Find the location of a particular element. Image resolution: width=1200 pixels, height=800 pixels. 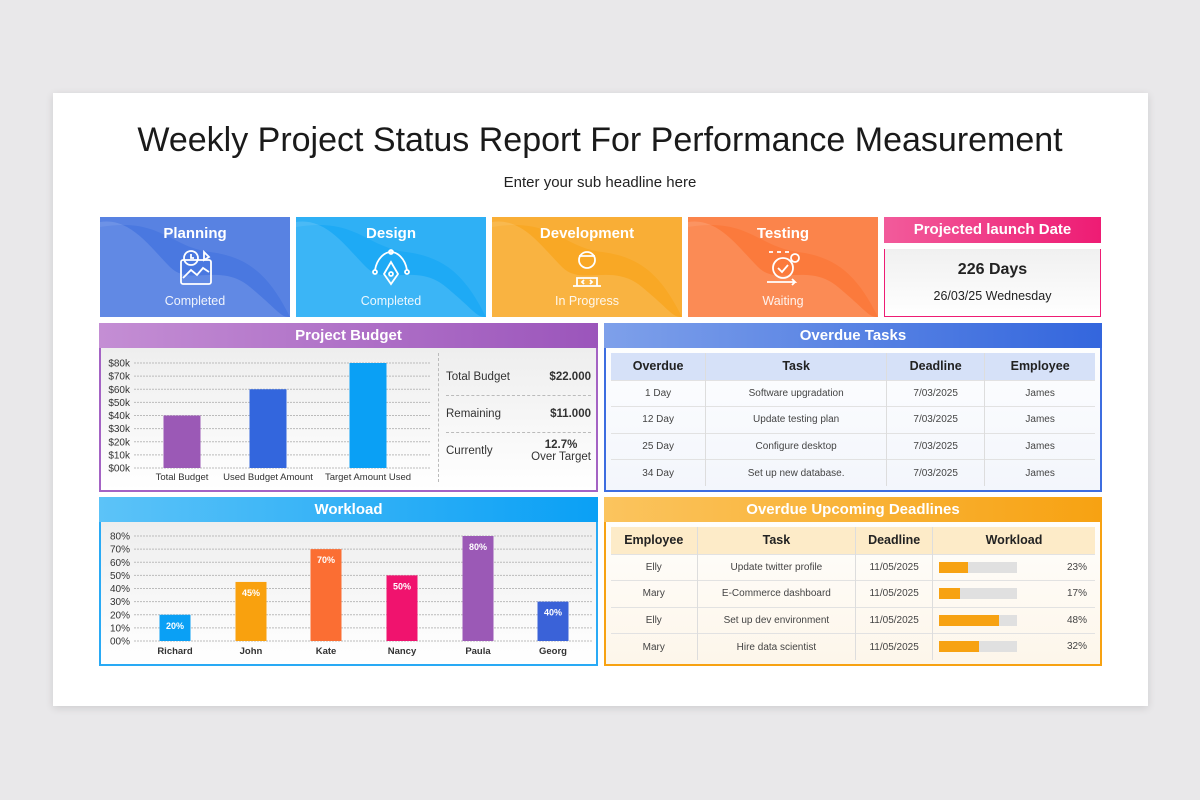

bar-georg is located at coordinates (553, 621).